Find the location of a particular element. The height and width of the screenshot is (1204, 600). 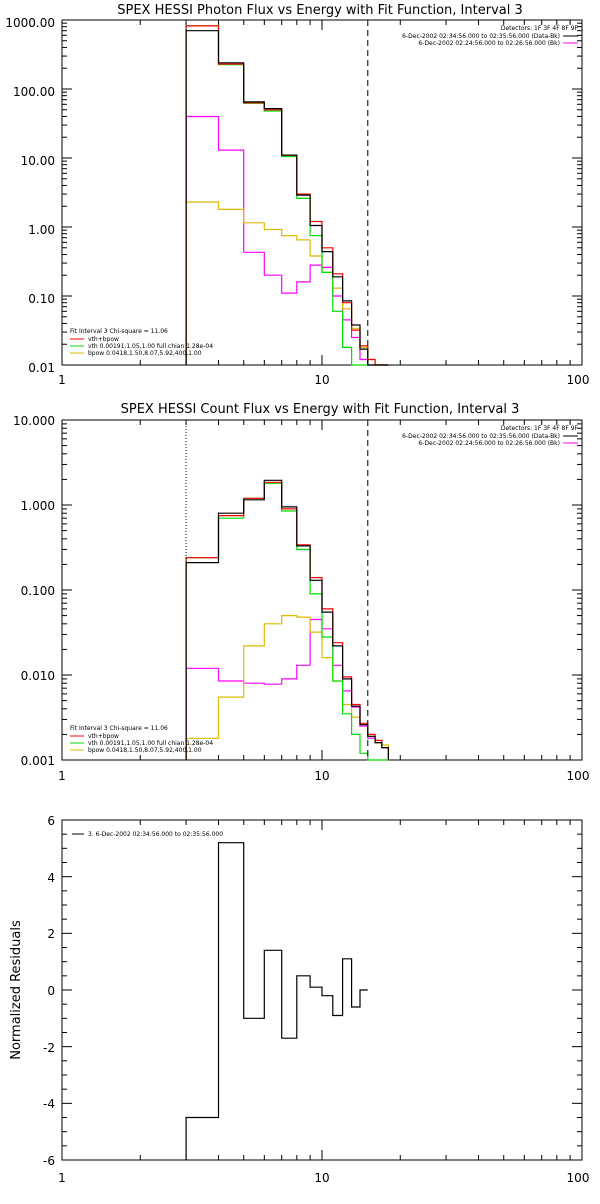

residuals-series-group is located at coordinates (276, 1001).